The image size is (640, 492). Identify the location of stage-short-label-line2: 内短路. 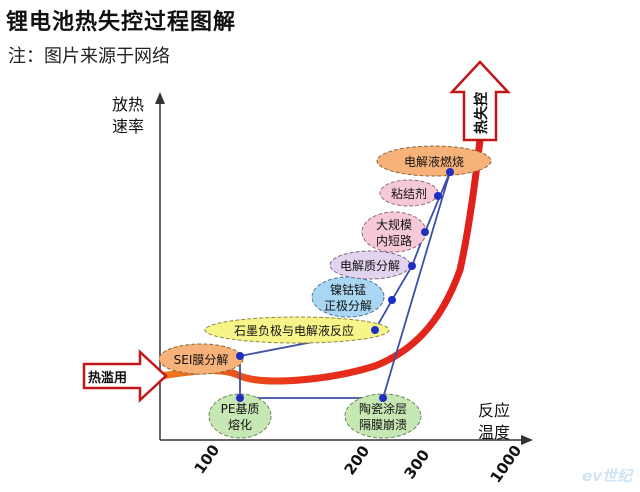
(394, 240).